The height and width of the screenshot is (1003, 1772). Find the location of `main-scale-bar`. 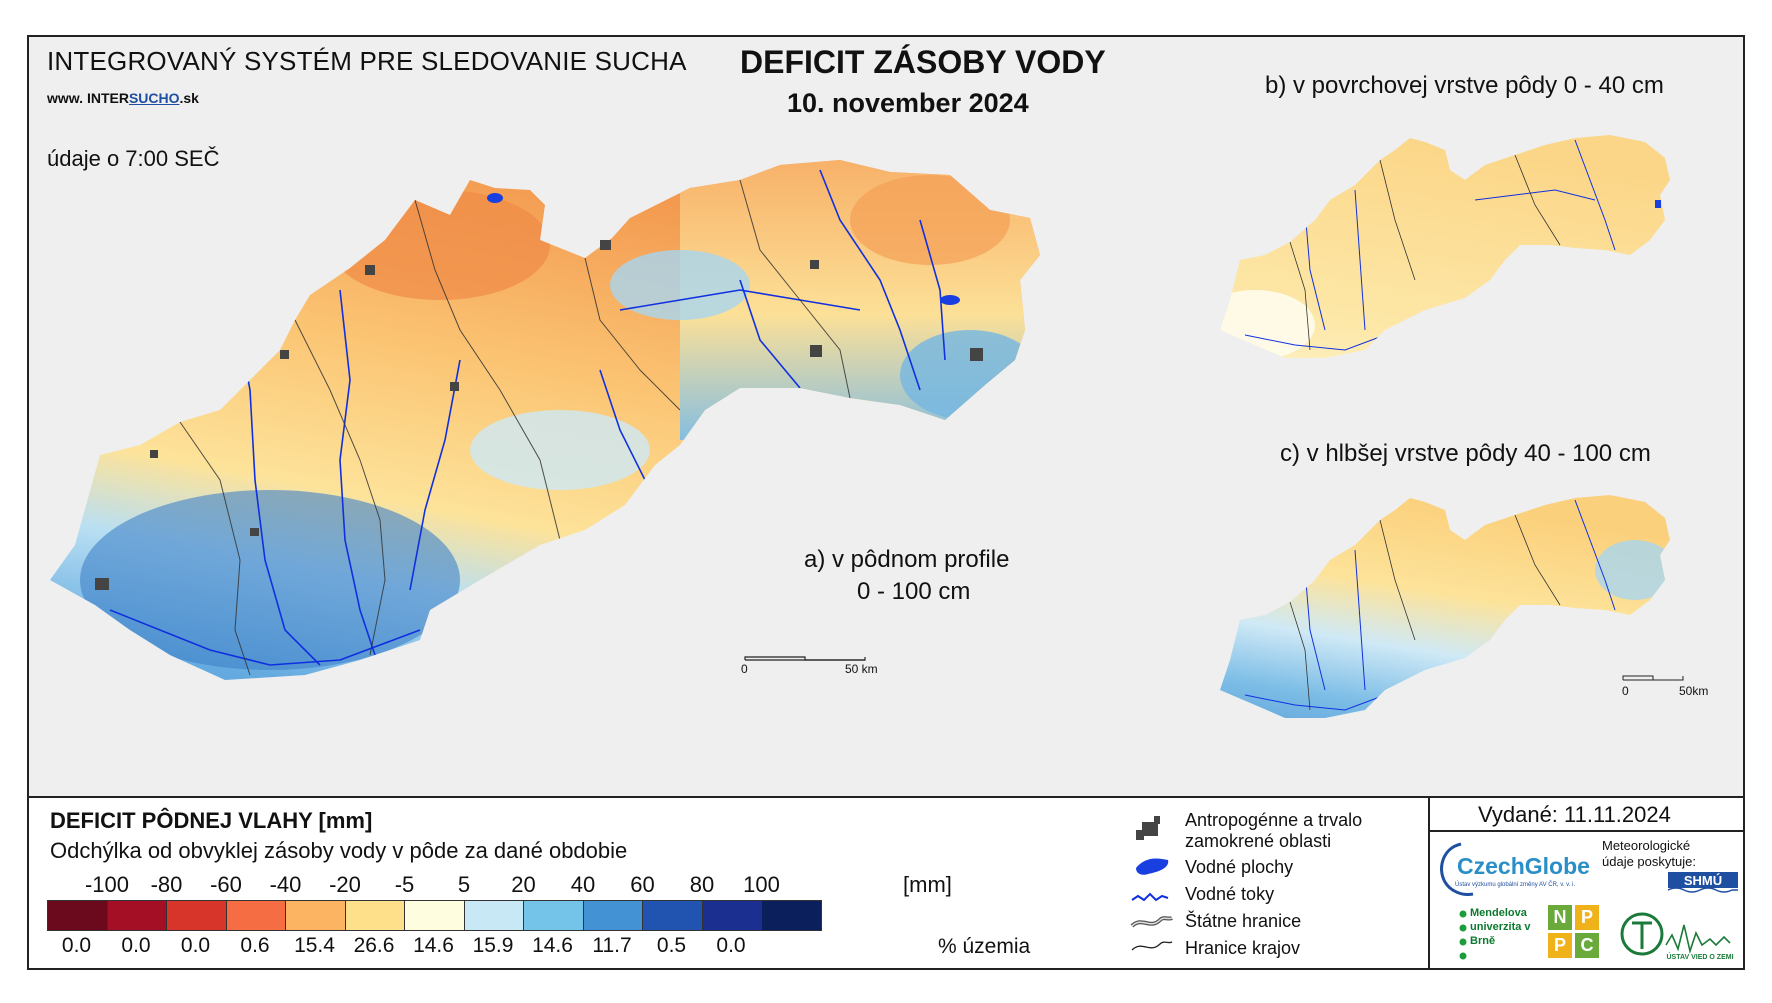

main-scale-bar is located at coordinates (805, 658).